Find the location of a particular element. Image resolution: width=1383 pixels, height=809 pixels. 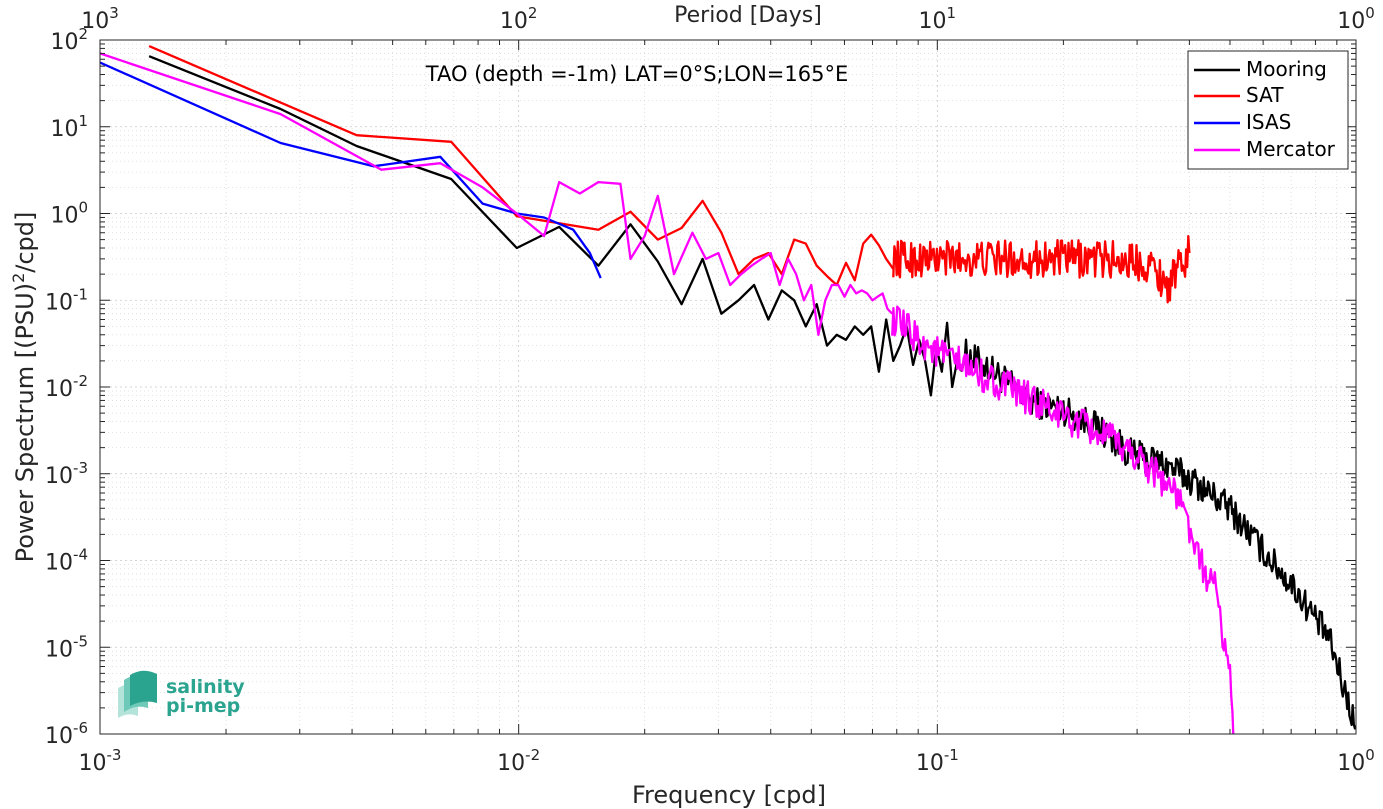

series-line-isas is located at coordinates (351, 170).